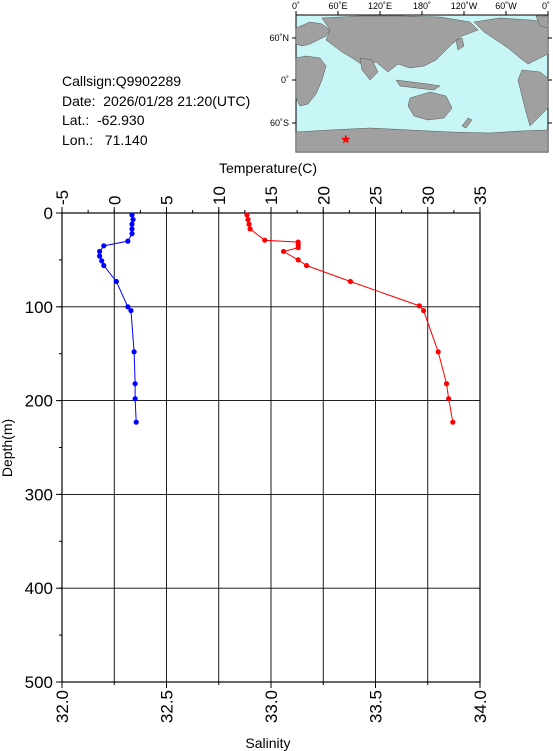 The width and height of the screenshot is (553, 751). What do you see at coordinates (380, 6) in the screenshot?
I see `map-lon-label: 120˚E` at bounding box center [380, 6].